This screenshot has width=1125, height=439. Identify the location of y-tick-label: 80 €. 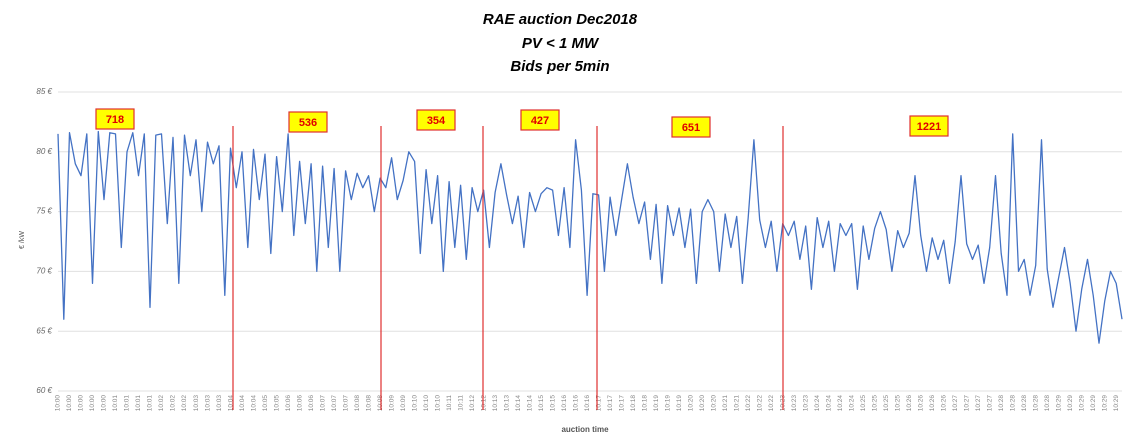
(44, 151).